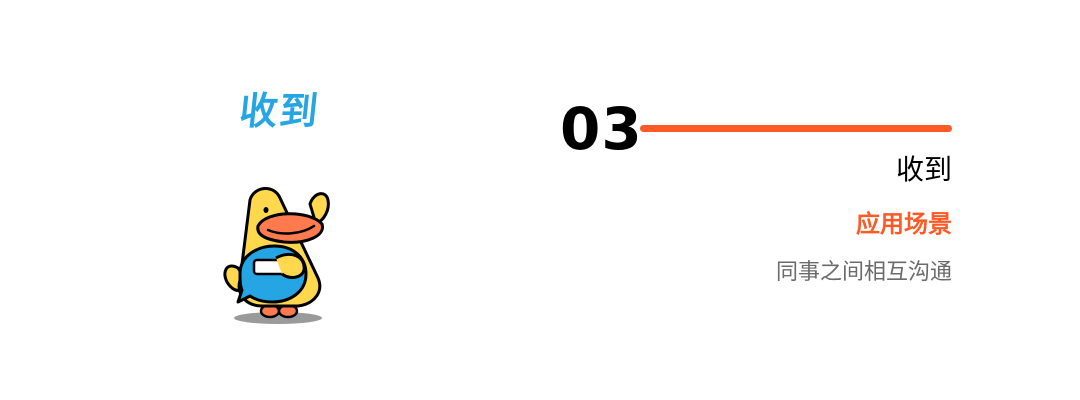 The width and height of the screenshot is (1080, 400). What do you see at coordinates (863, 272) in the screenshot?
I see `section-description: 同事之间相互沟通` at bounding box center [863, 272].